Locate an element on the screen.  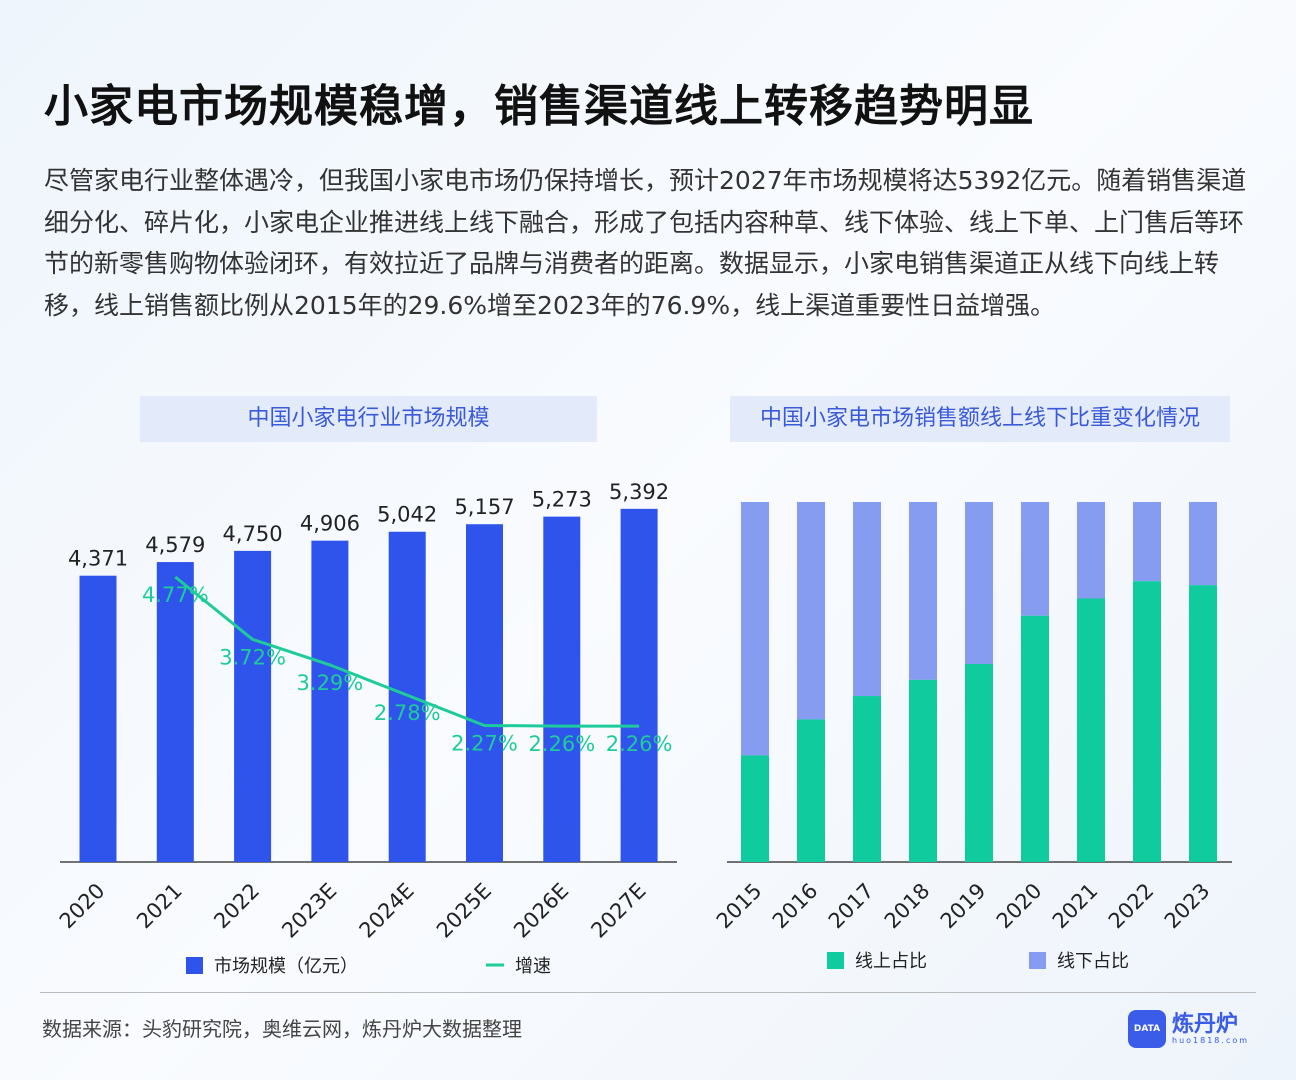
growth-label: 4.77% is located at coordinates (175, 595).